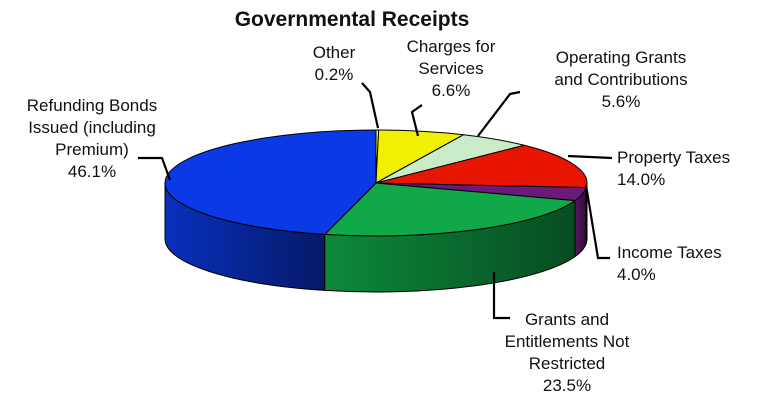 The width and height of the screenshot is (764, 404). What do you see at coordinates (352, 19) in the screenshot?
I see `chart-title: Governmental Receipts` at bounding box center [352, 19].